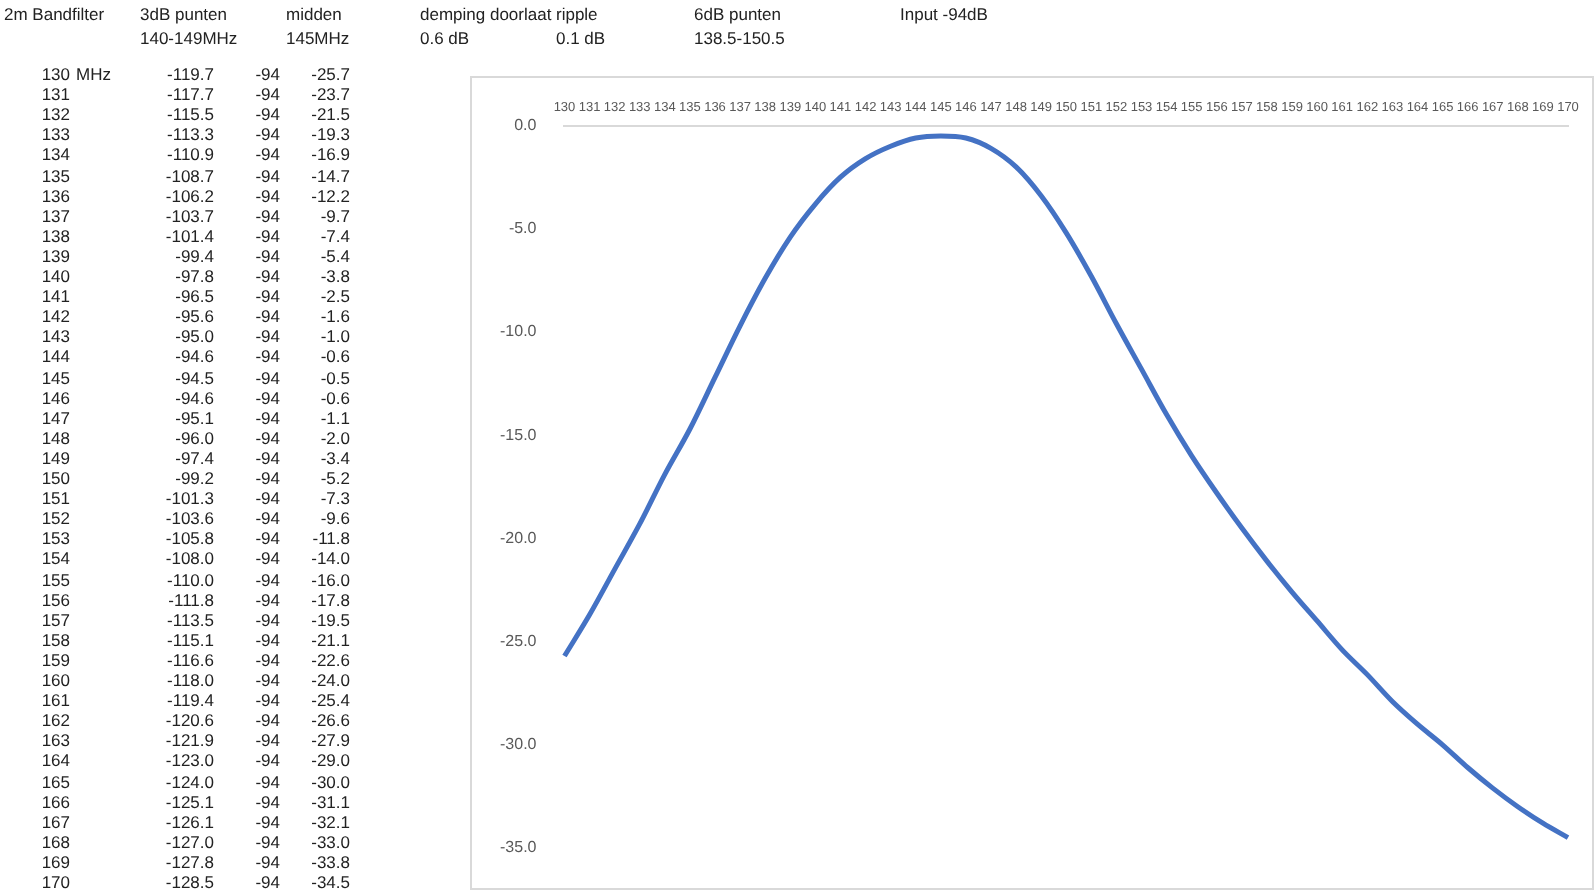 This screenshot has width=1596, height=890. I want to click on text: 0.6 dB, so click(445, 38).